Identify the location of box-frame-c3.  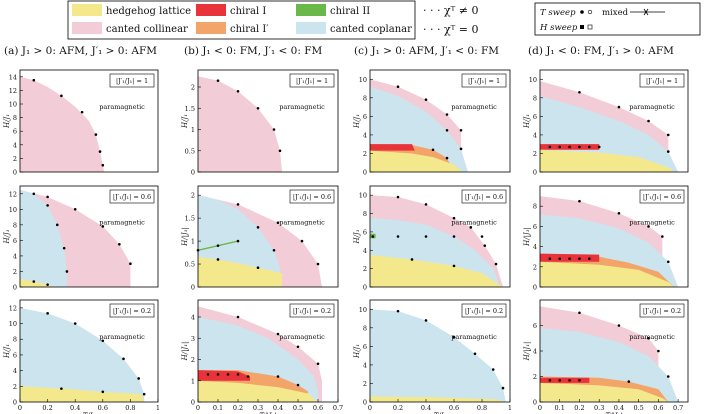
(484, 310).